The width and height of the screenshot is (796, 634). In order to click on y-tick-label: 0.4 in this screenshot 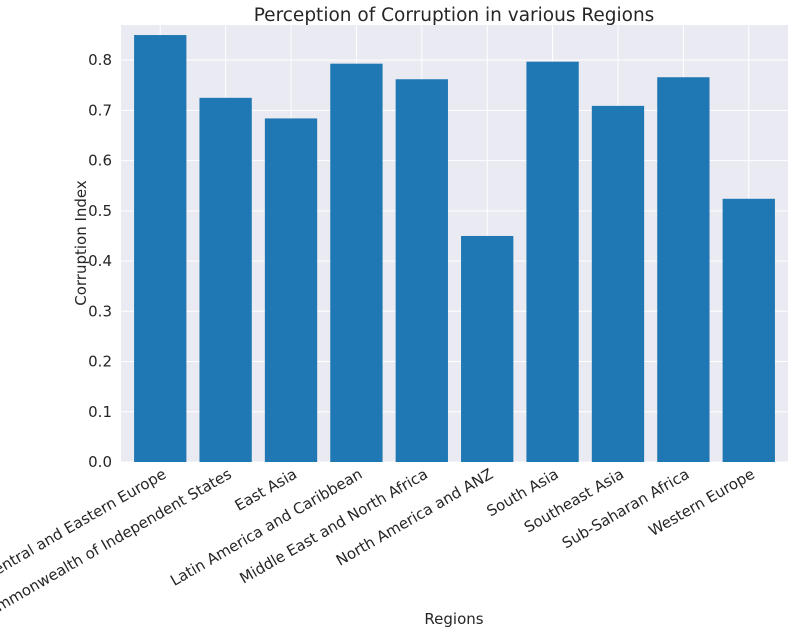, I will do `click(100, 261)`.